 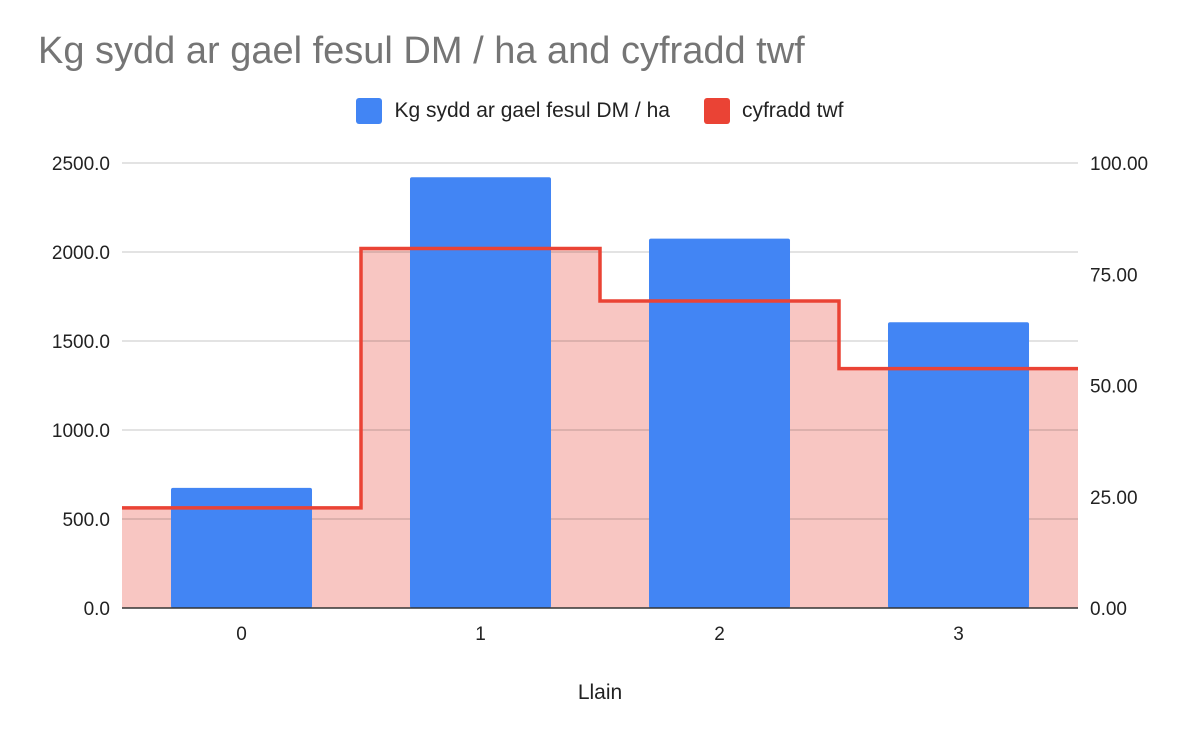 I want to click on y-tick-label: 0.0, so click(x=97, y=609).